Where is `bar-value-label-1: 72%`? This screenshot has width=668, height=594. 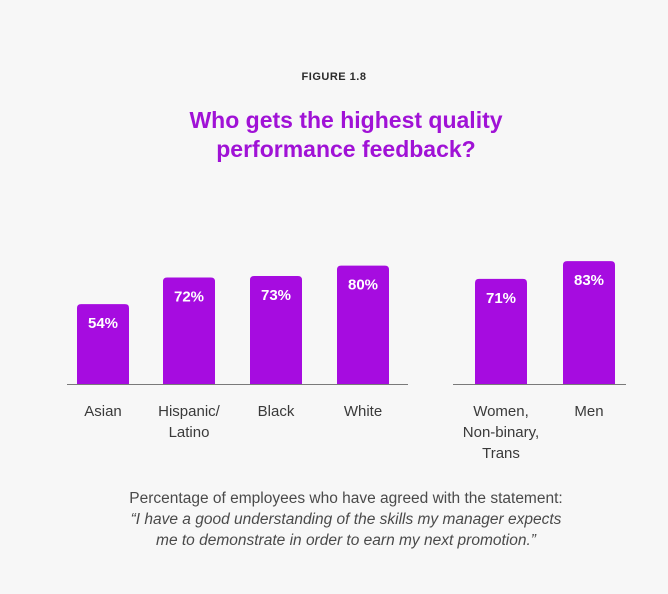 bar-value-label-1: 72% is located at coordinates (189, 296).